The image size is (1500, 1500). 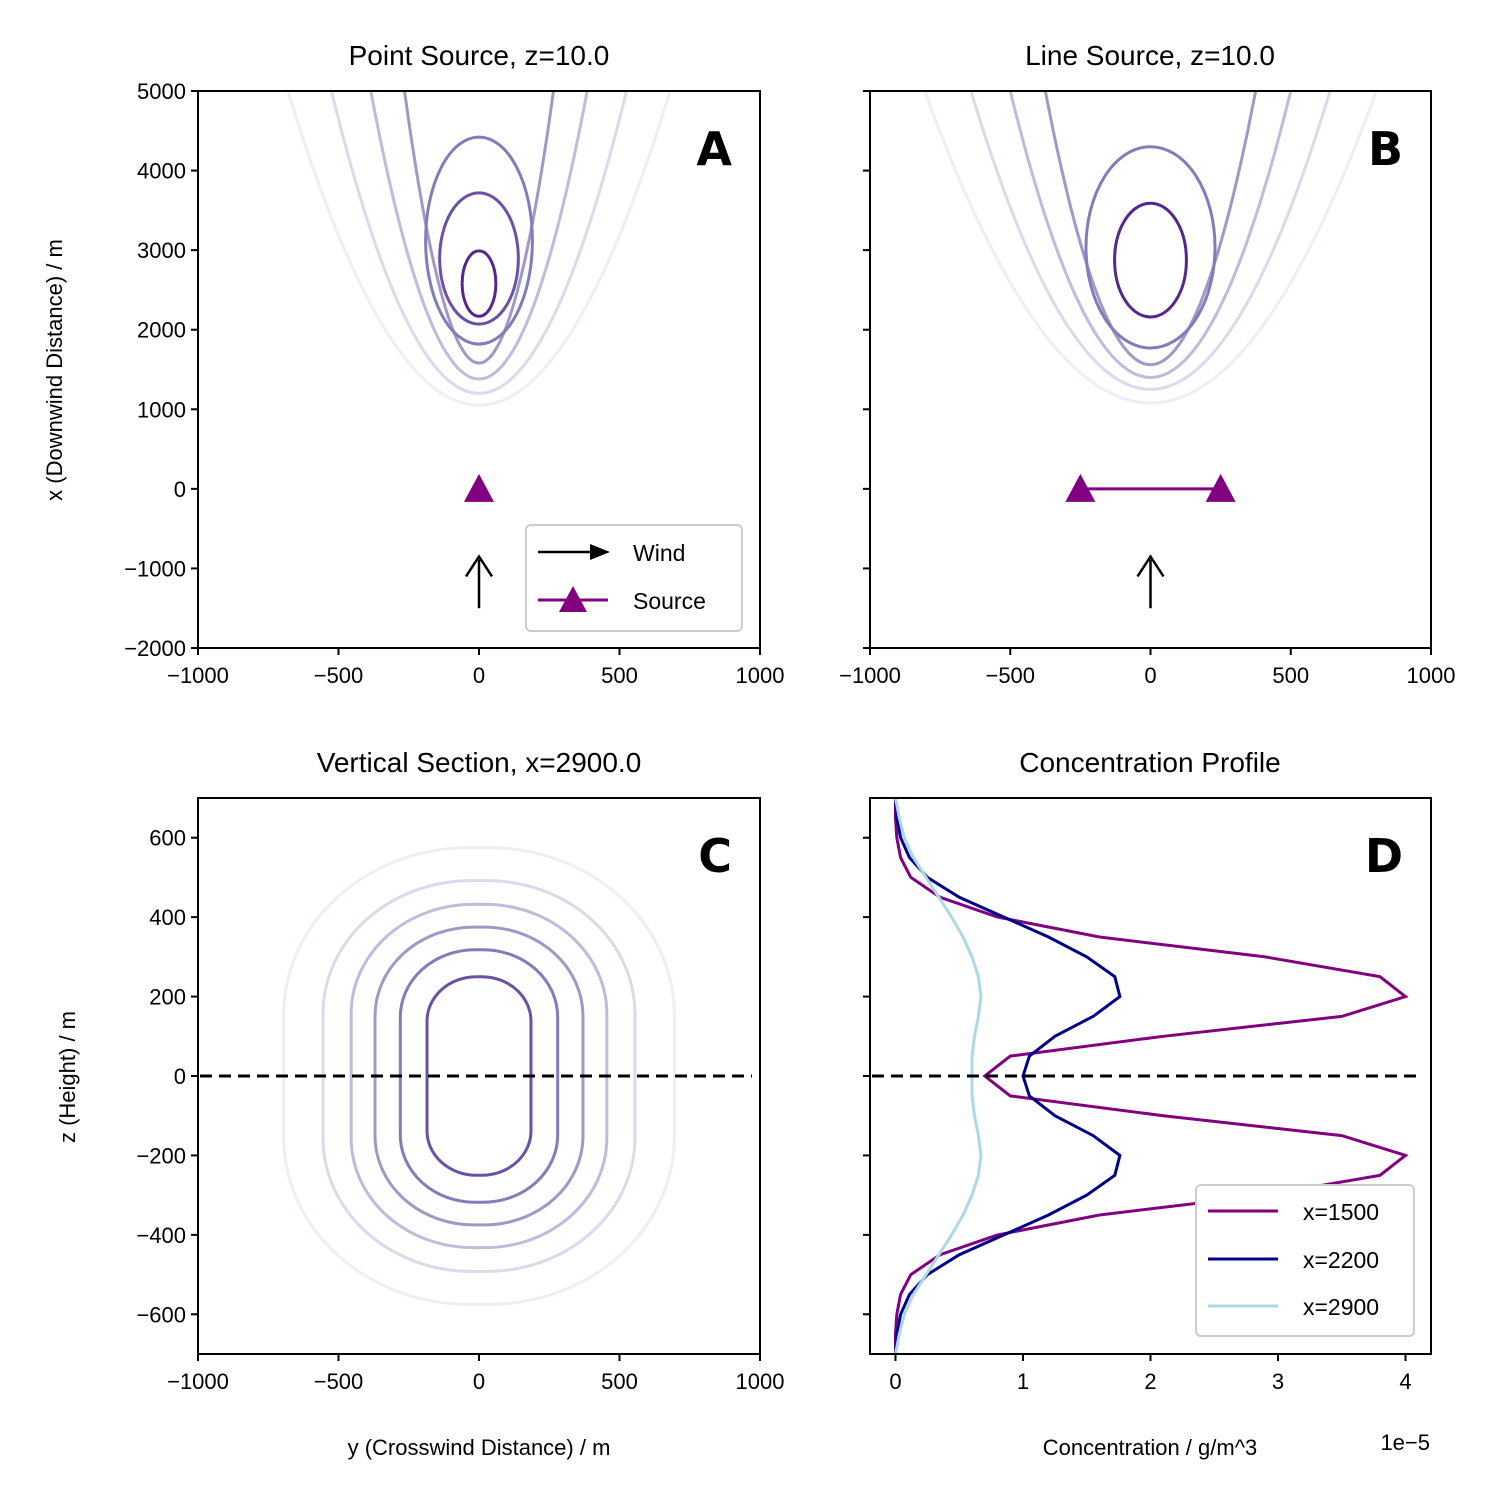 I want to click on y-tick-label: −400, so click(x=161, y=1235).